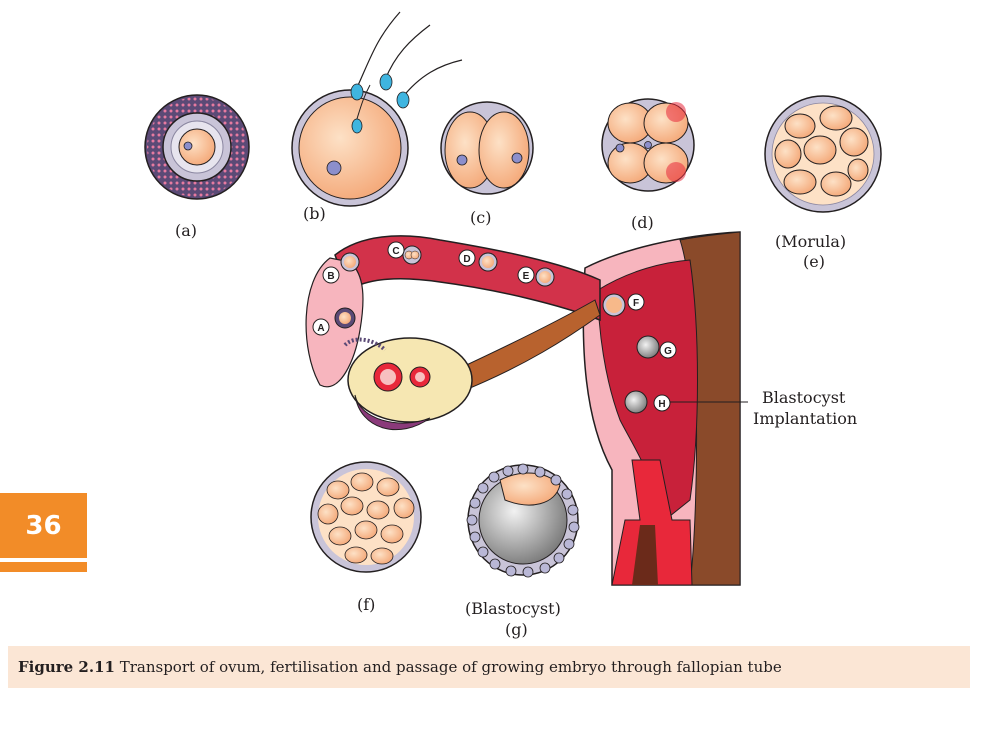 The width and height of the screenshot is (984, 732). Describe the element at coordinates (823, 154) in the screenshot. I see `morula-e` at that location.